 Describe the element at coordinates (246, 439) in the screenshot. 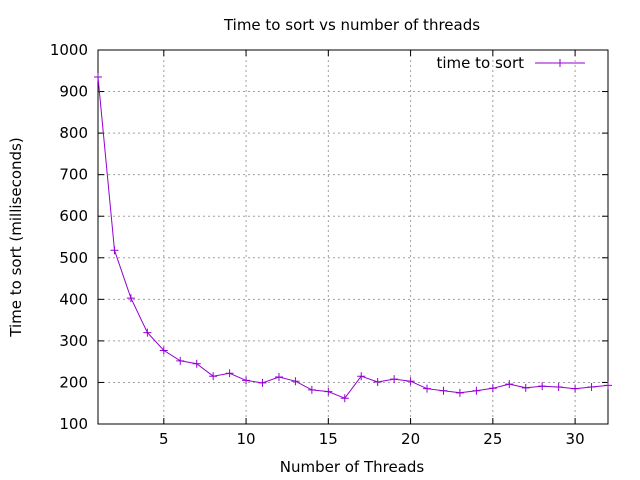

I see `x-tick-label: 10` at that location.